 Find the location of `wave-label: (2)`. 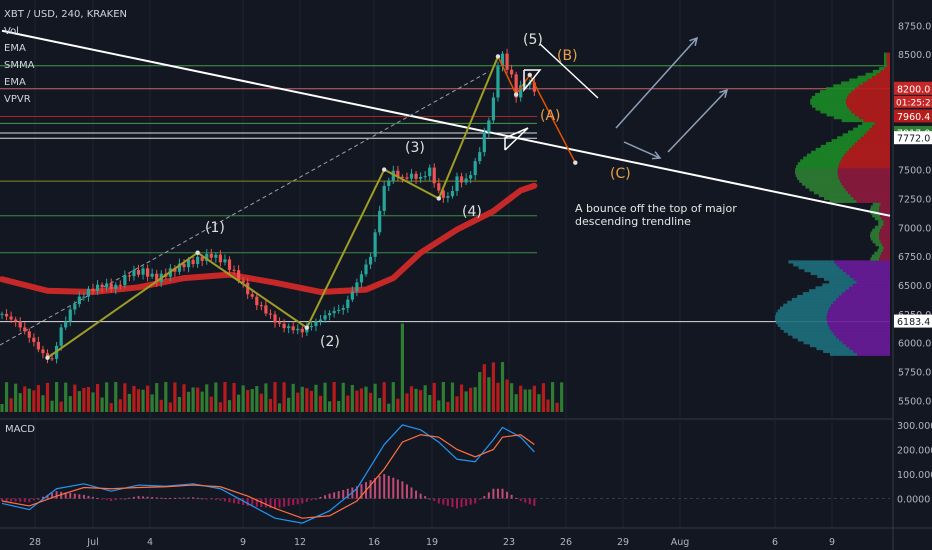

wave-label: (2) is located at coordinates (330, 342).